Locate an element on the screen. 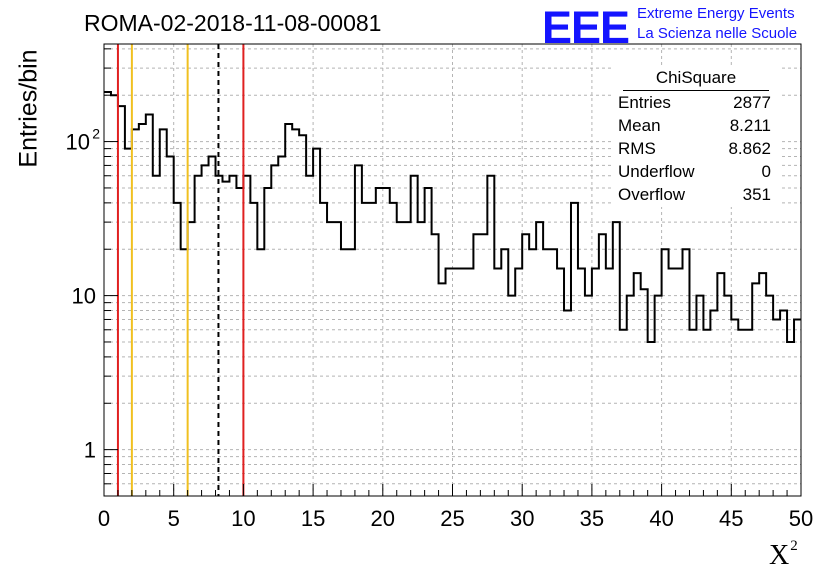 The image size is (836, 572). eee-logo: EEE is located at coordinates (586, 27).